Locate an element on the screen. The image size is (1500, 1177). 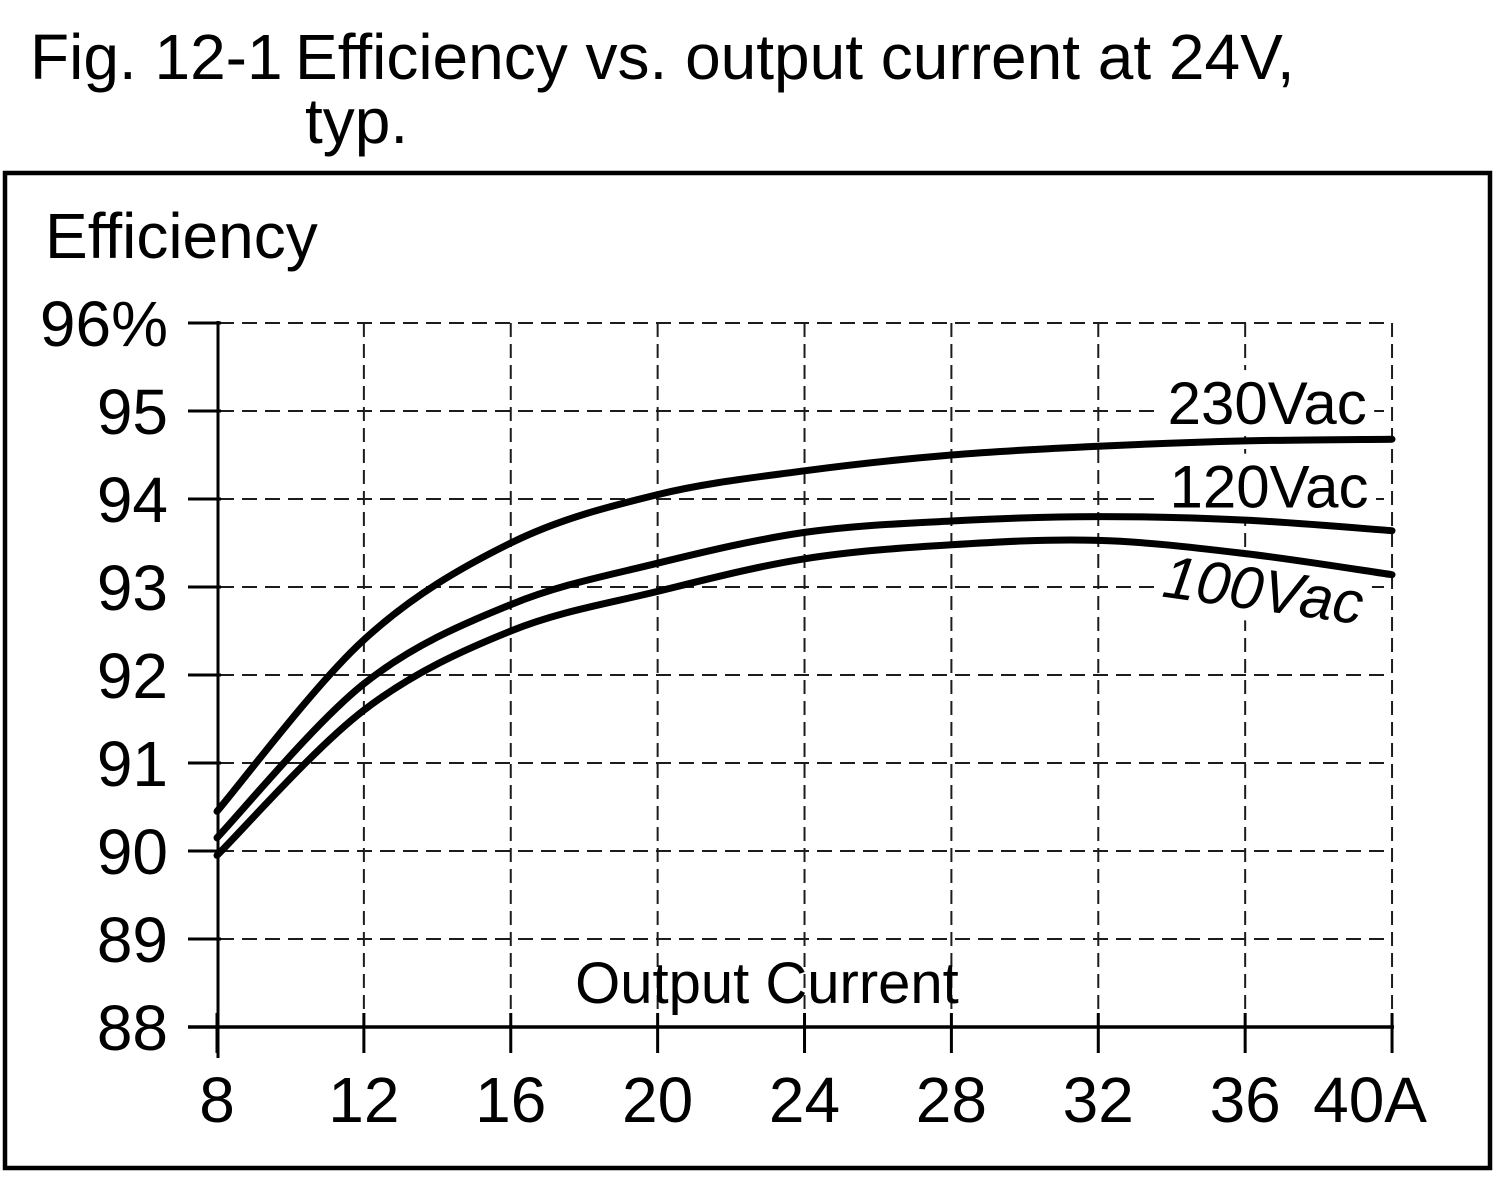
y-tick-label: 95 is located at coordinates (132, 412).